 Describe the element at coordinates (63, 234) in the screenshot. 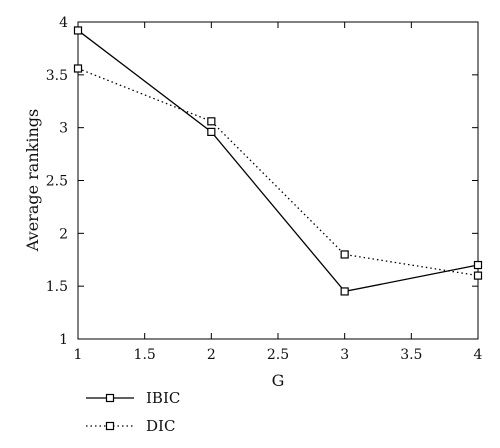

I see `y-tick-label: 2` at that location.